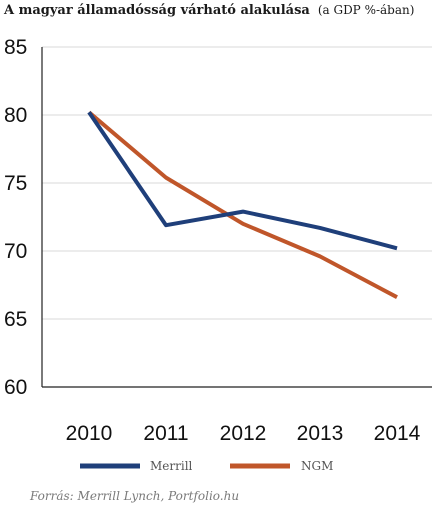 This screenshot has width=438, height=508. I want to click on x-tick-label: 2010, so click(89, 433).